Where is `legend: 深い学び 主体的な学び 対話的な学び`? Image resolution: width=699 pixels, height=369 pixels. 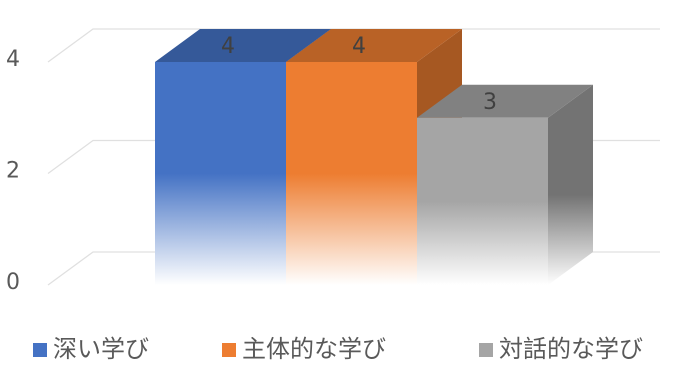 legend: 深い学び 主体的な学び 対話的な学び is located at coordinates (338, 349).